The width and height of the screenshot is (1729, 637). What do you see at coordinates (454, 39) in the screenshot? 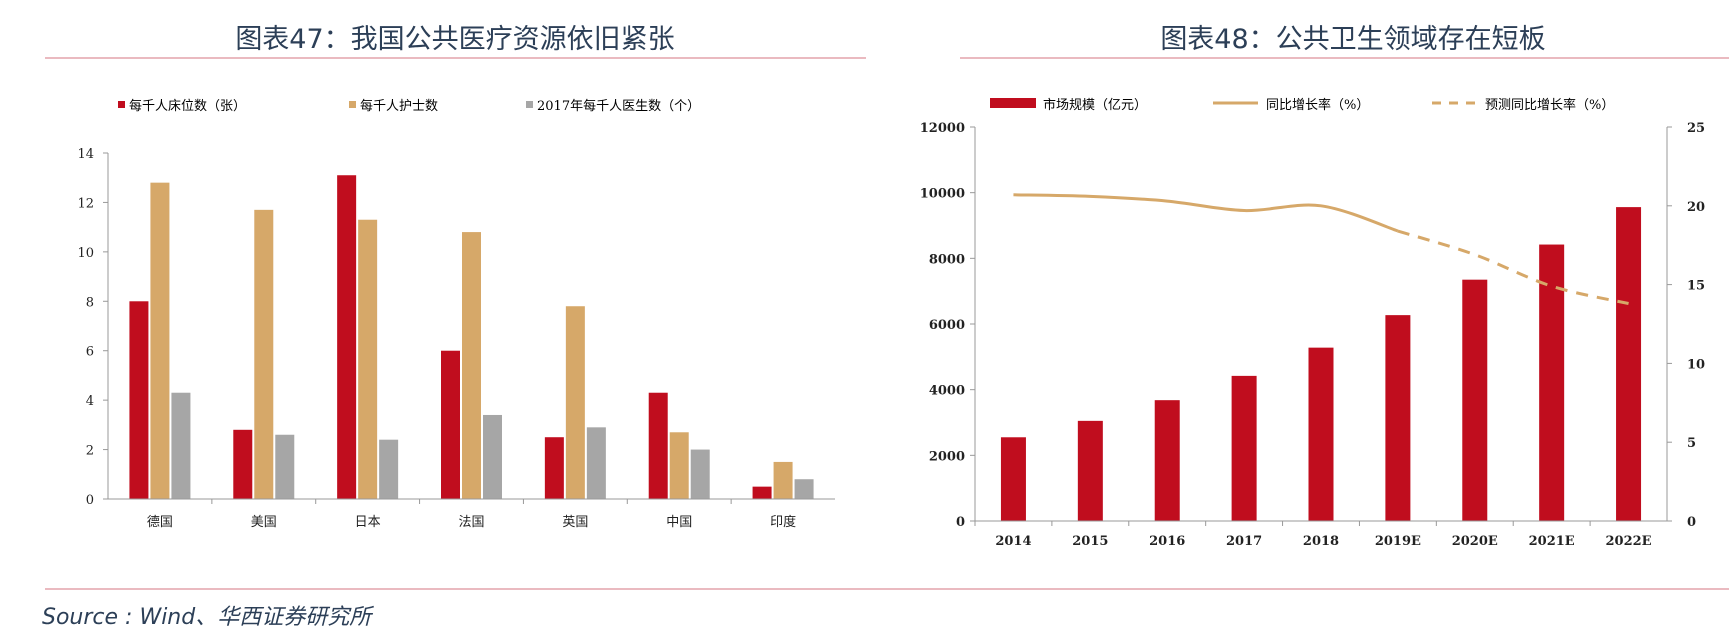
I see `chart47-title: 图表47：我国公共医疗资源依旧紧张` at bounding box center [454, 39].